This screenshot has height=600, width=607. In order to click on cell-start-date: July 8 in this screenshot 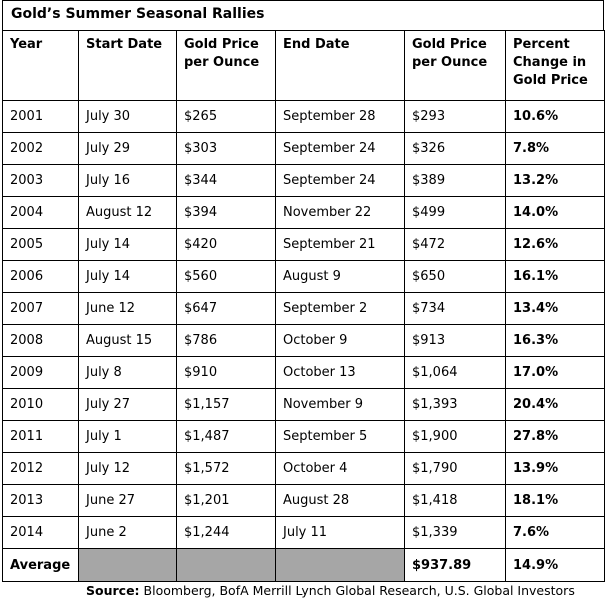, I will do `click(127, 372)`.